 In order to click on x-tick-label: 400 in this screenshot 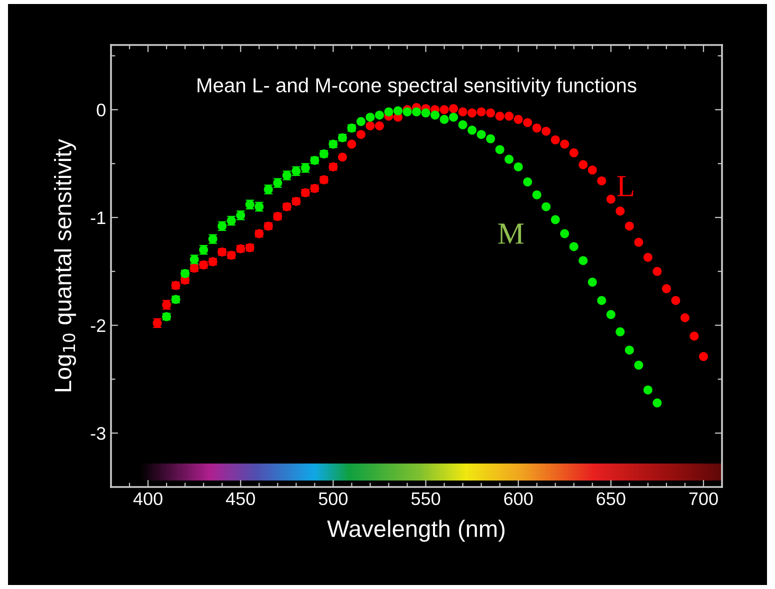, I will do `click(147, 499)`.